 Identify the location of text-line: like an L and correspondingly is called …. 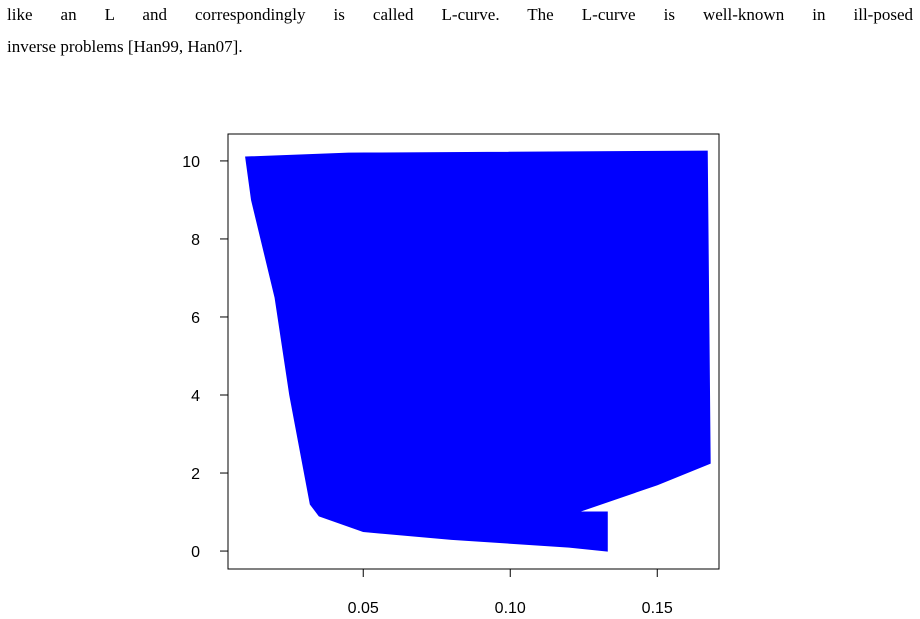
(460, 14).